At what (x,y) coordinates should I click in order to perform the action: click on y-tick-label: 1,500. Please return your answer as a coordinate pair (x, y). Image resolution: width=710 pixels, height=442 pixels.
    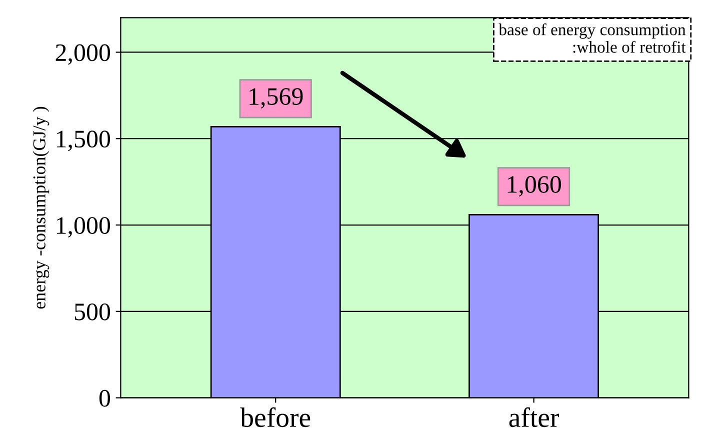
    Looking at the image, I should click on (83, 141).